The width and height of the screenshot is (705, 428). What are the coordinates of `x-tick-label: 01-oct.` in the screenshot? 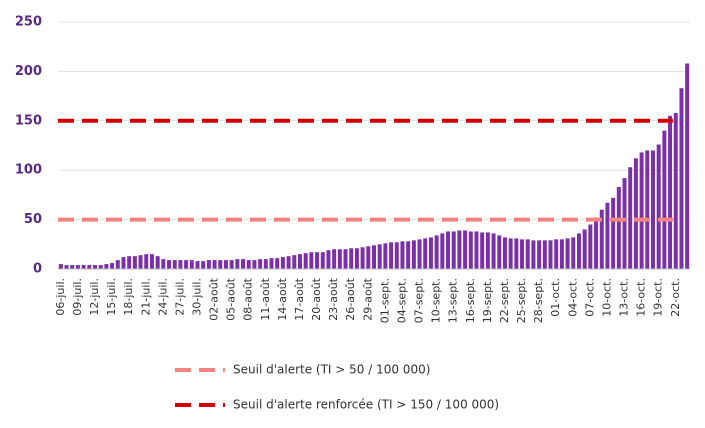 It's located at (555, 297).